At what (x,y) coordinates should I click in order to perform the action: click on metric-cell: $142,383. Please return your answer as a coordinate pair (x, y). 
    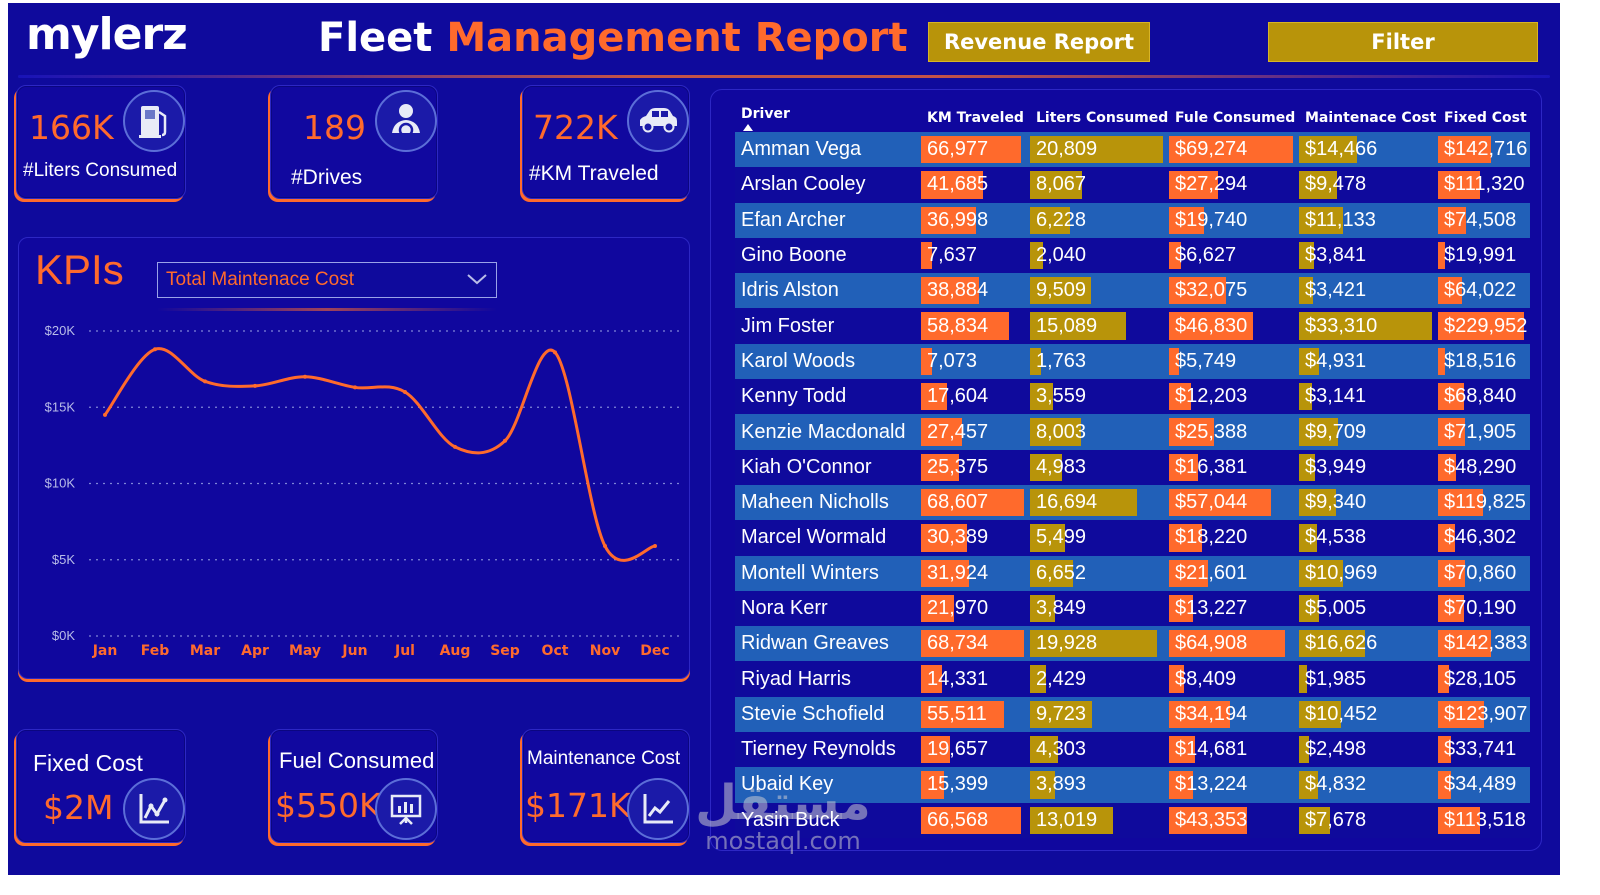
    Looking at the image, I should click on (1484, 644).